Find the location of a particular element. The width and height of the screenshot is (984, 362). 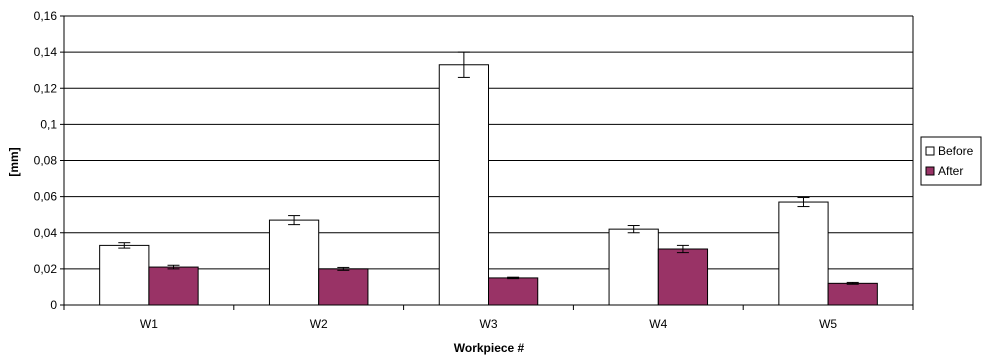

bar-before-w3 is located at coordinates (463, 185).